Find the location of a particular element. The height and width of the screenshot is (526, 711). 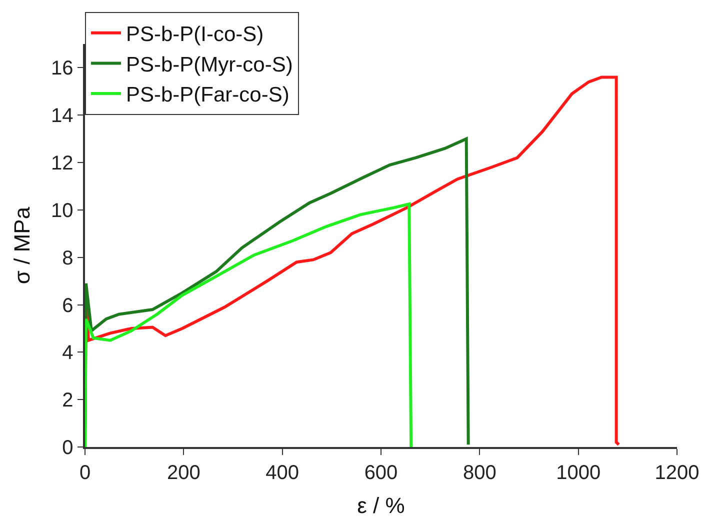

x-tick-label: 800 is located at coordinates (479, 473).